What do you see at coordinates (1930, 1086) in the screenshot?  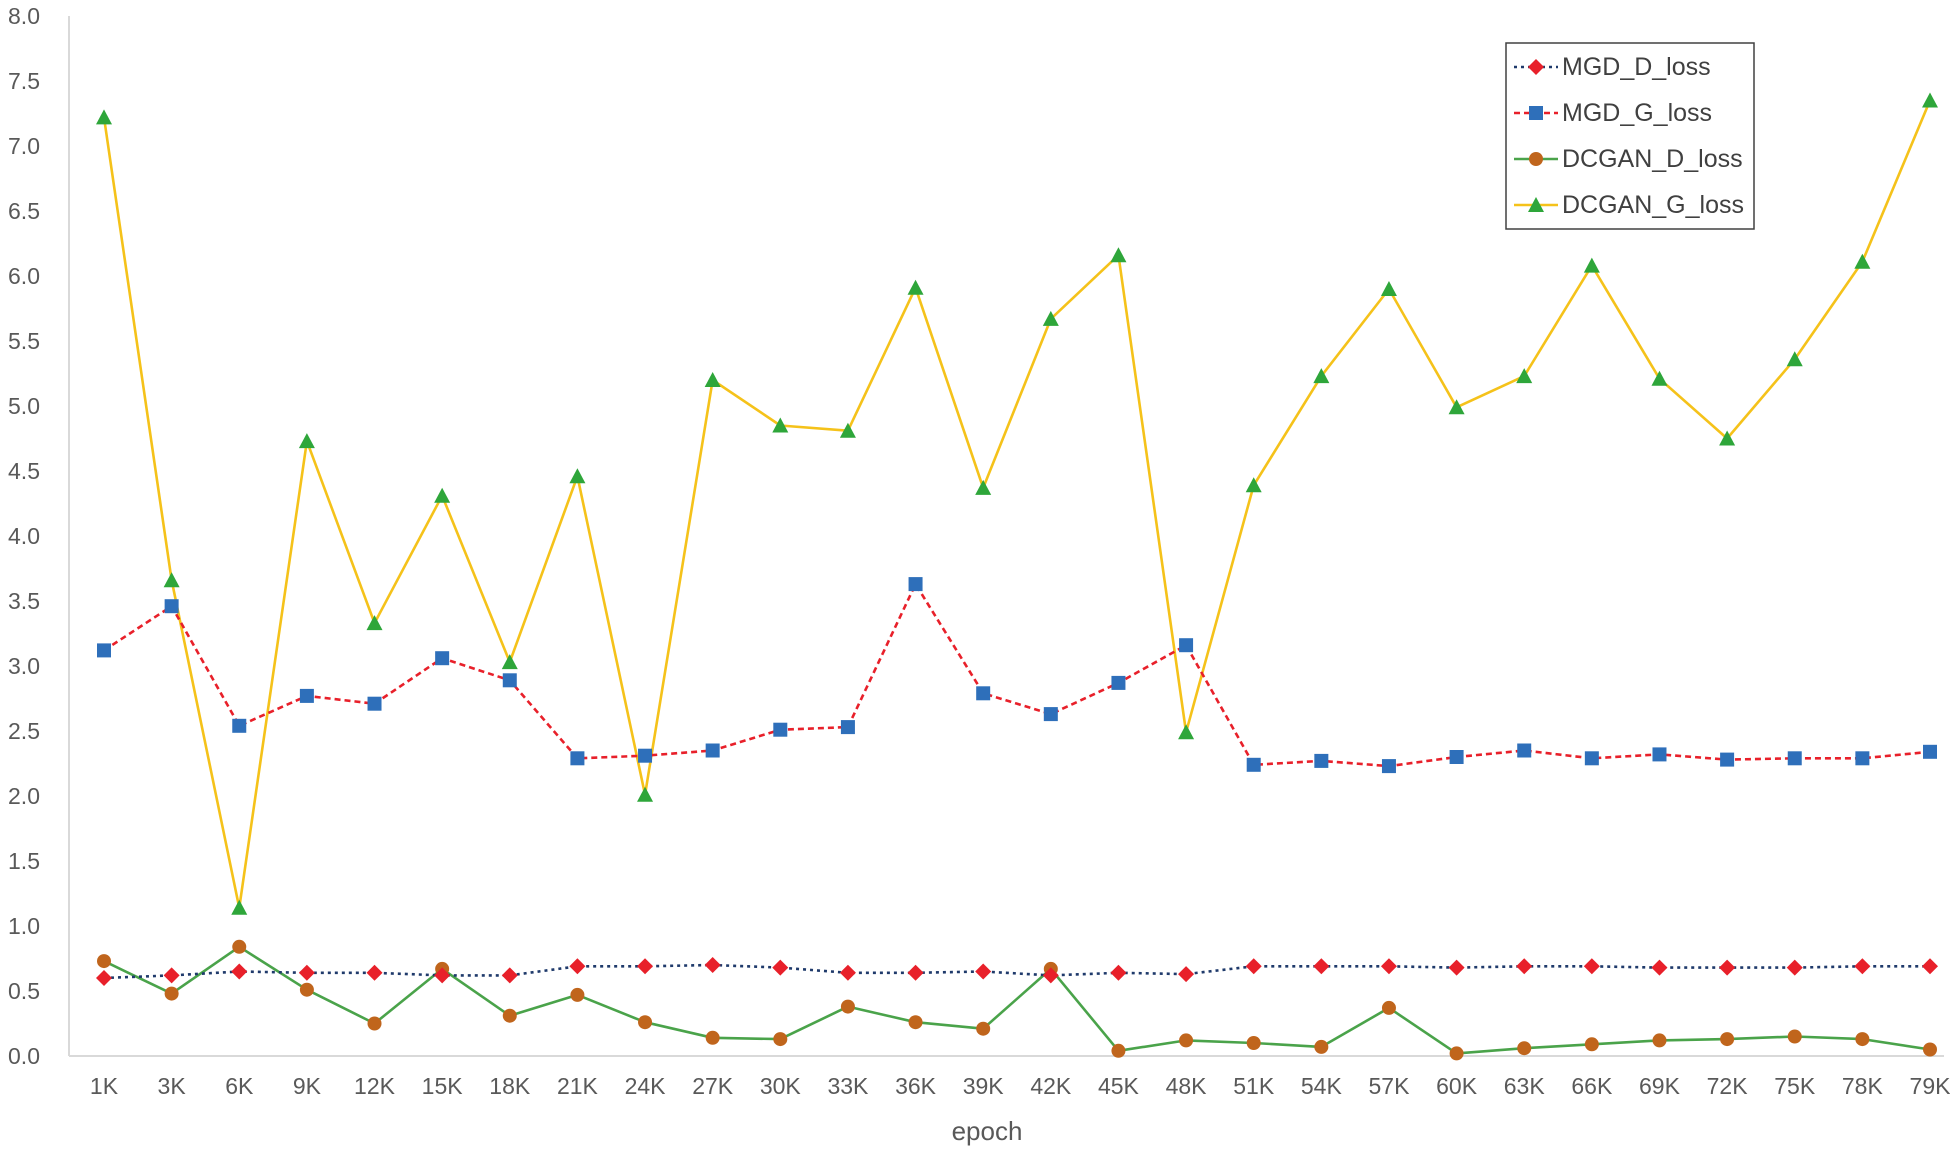 I see `x-tick-label: 79K` at bounding box center [1930, 1086].